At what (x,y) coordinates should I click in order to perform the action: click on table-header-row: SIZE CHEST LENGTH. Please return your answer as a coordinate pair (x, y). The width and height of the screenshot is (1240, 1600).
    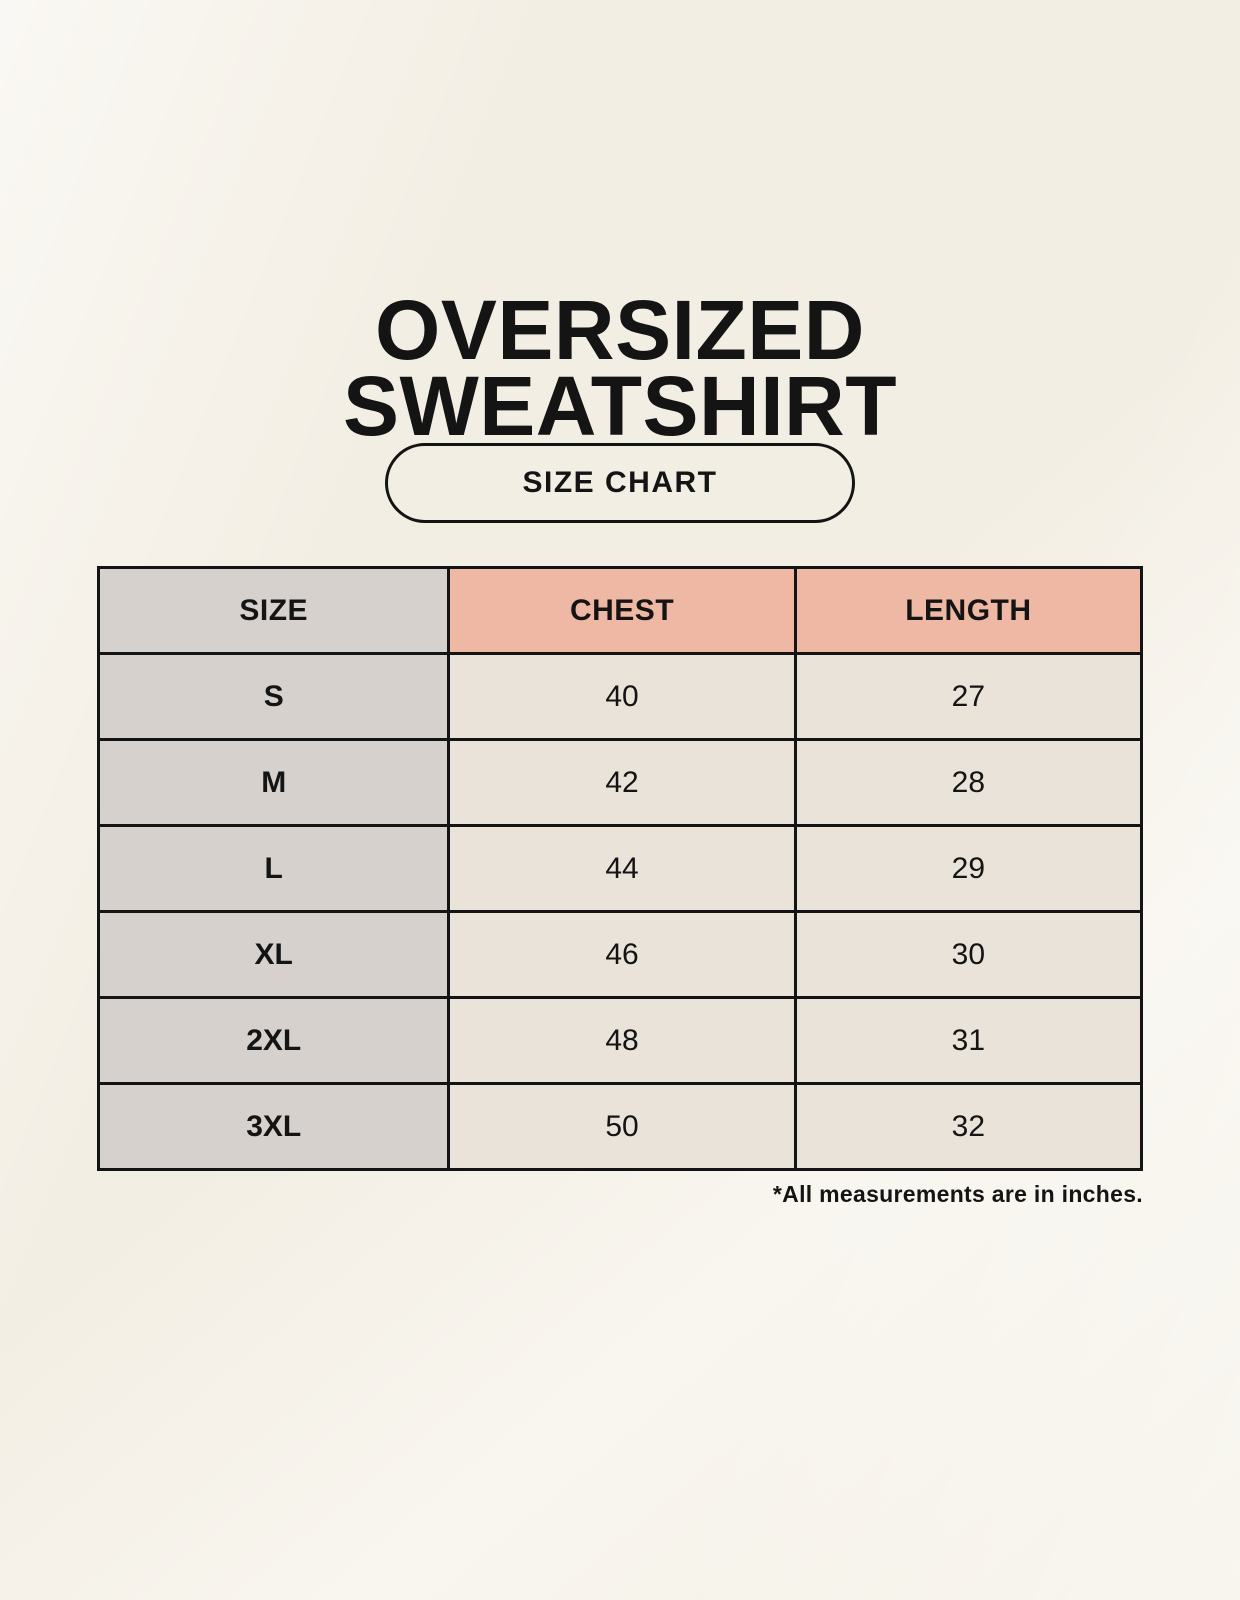
    Looking at the image, I should click on (620, 610).